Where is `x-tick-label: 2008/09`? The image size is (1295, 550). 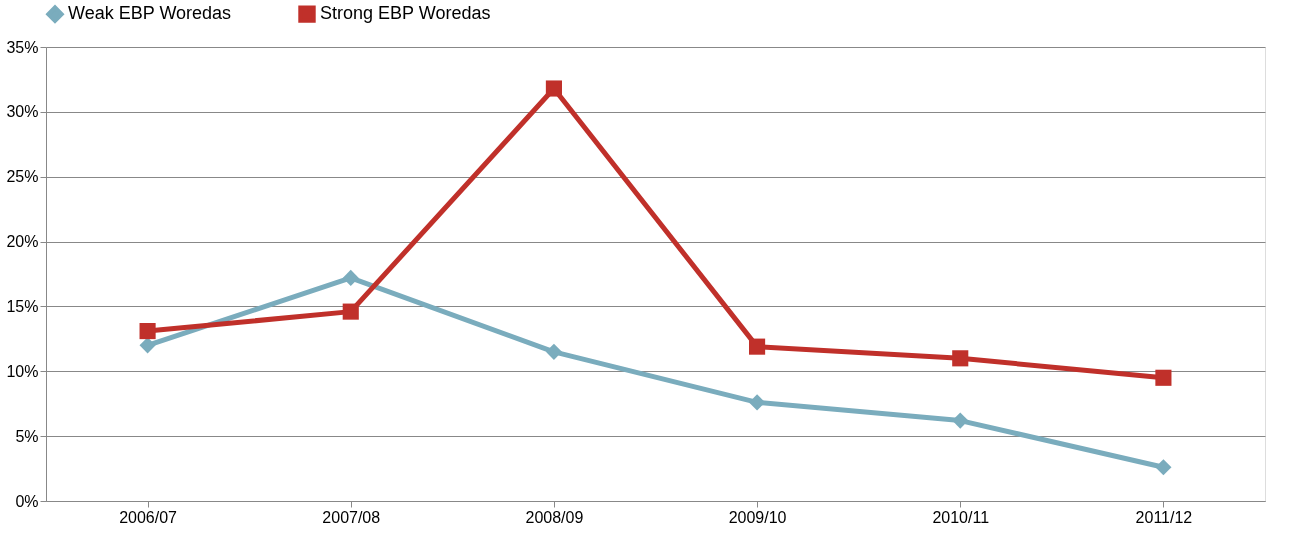 x-tick-label: 2008/09 is located at coordinates (554, 517).